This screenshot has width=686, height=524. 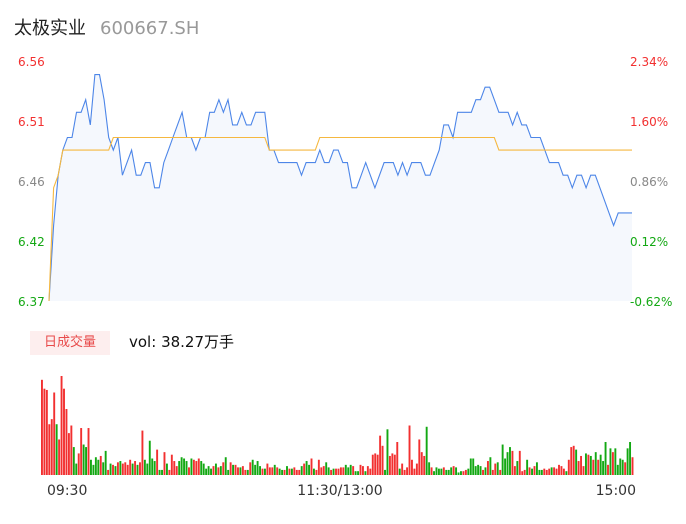 I want to click on left-tick-label: 6.51, so click(x=31, y=122).